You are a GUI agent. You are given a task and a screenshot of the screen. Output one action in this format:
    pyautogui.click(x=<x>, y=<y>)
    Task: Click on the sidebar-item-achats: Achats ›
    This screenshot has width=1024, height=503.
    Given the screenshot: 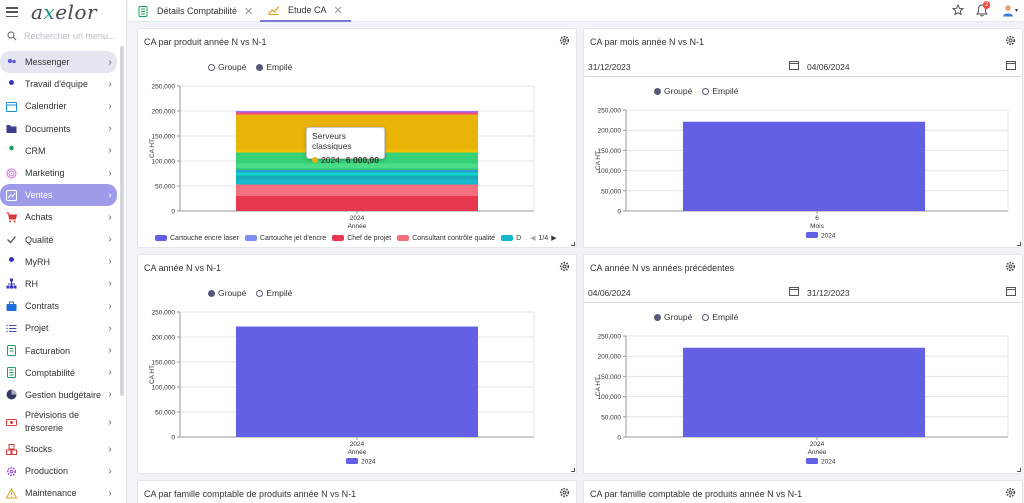 What is the action you would take?
    pyautogui.click(x=58, y=217)
    